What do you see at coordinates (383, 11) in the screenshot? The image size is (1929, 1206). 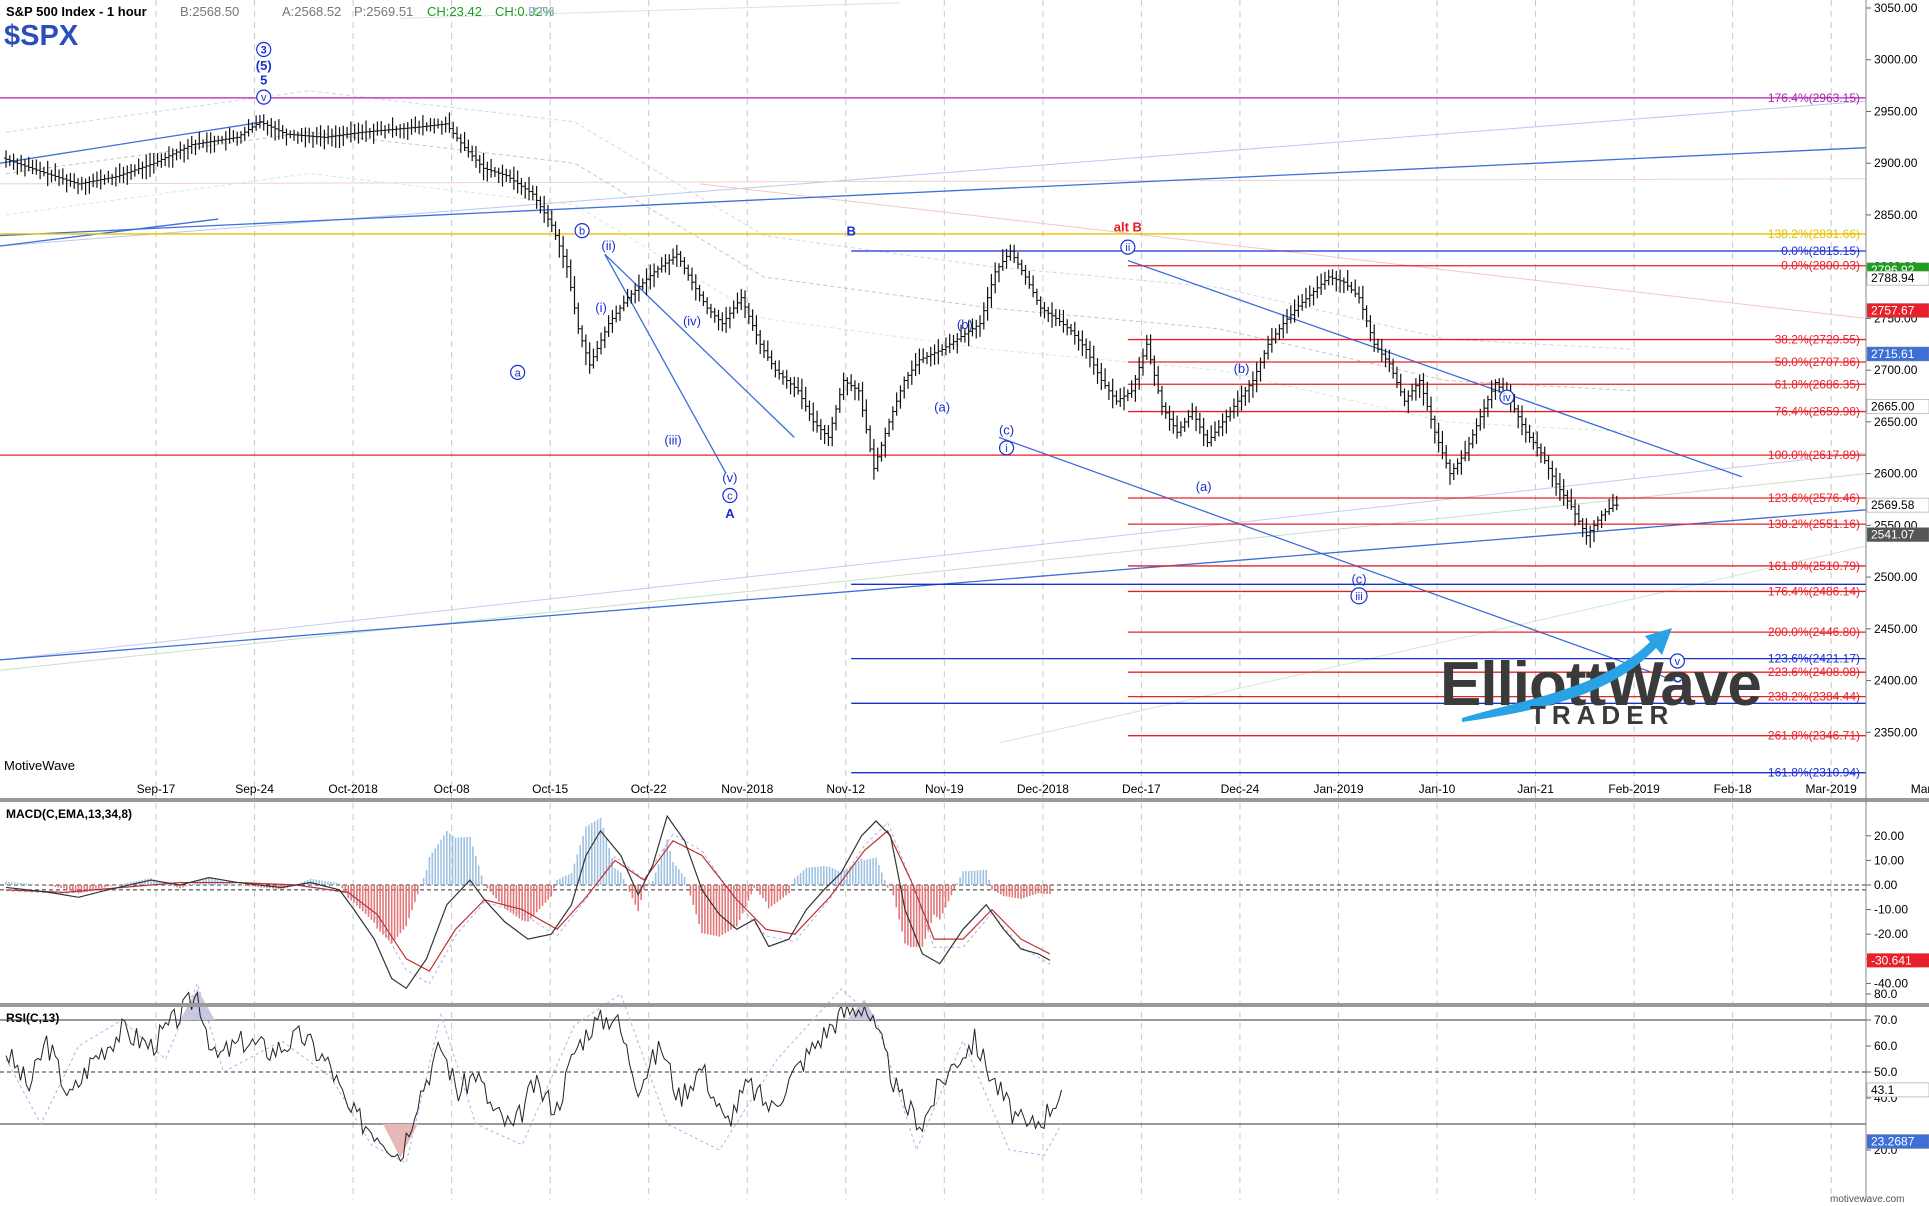 I see `price-text: P:2569.51` at bounding box center [383, 11].